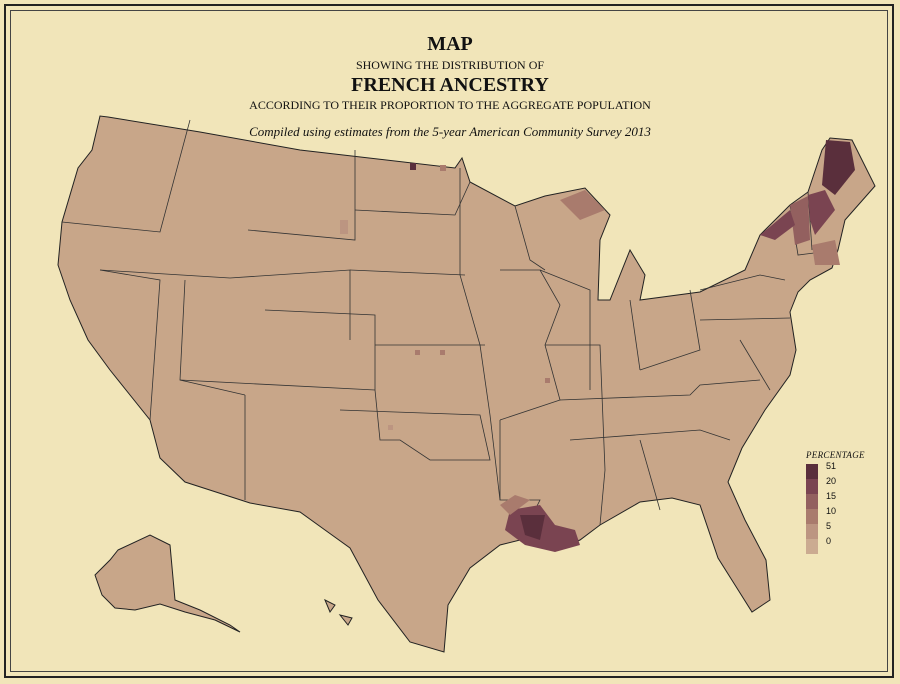 The height and width of the screenshot is (684, 900). I want to click on legend-item: 10, so click(835, 514).